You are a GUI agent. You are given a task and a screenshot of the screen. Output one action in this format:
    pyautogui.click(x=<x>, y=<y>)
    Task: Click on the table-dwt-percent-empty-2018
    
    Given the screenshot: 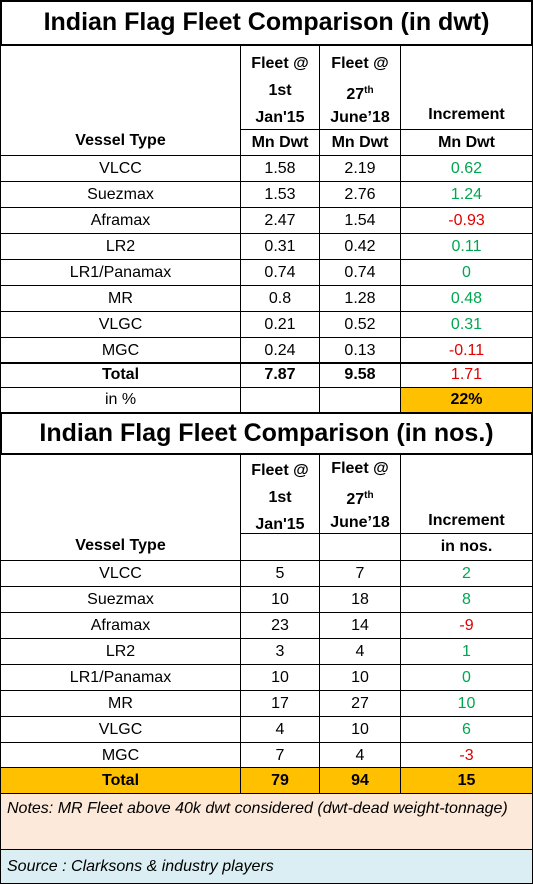 What is the action you would take?
    pyautogui.click(x=360, y=400)
    